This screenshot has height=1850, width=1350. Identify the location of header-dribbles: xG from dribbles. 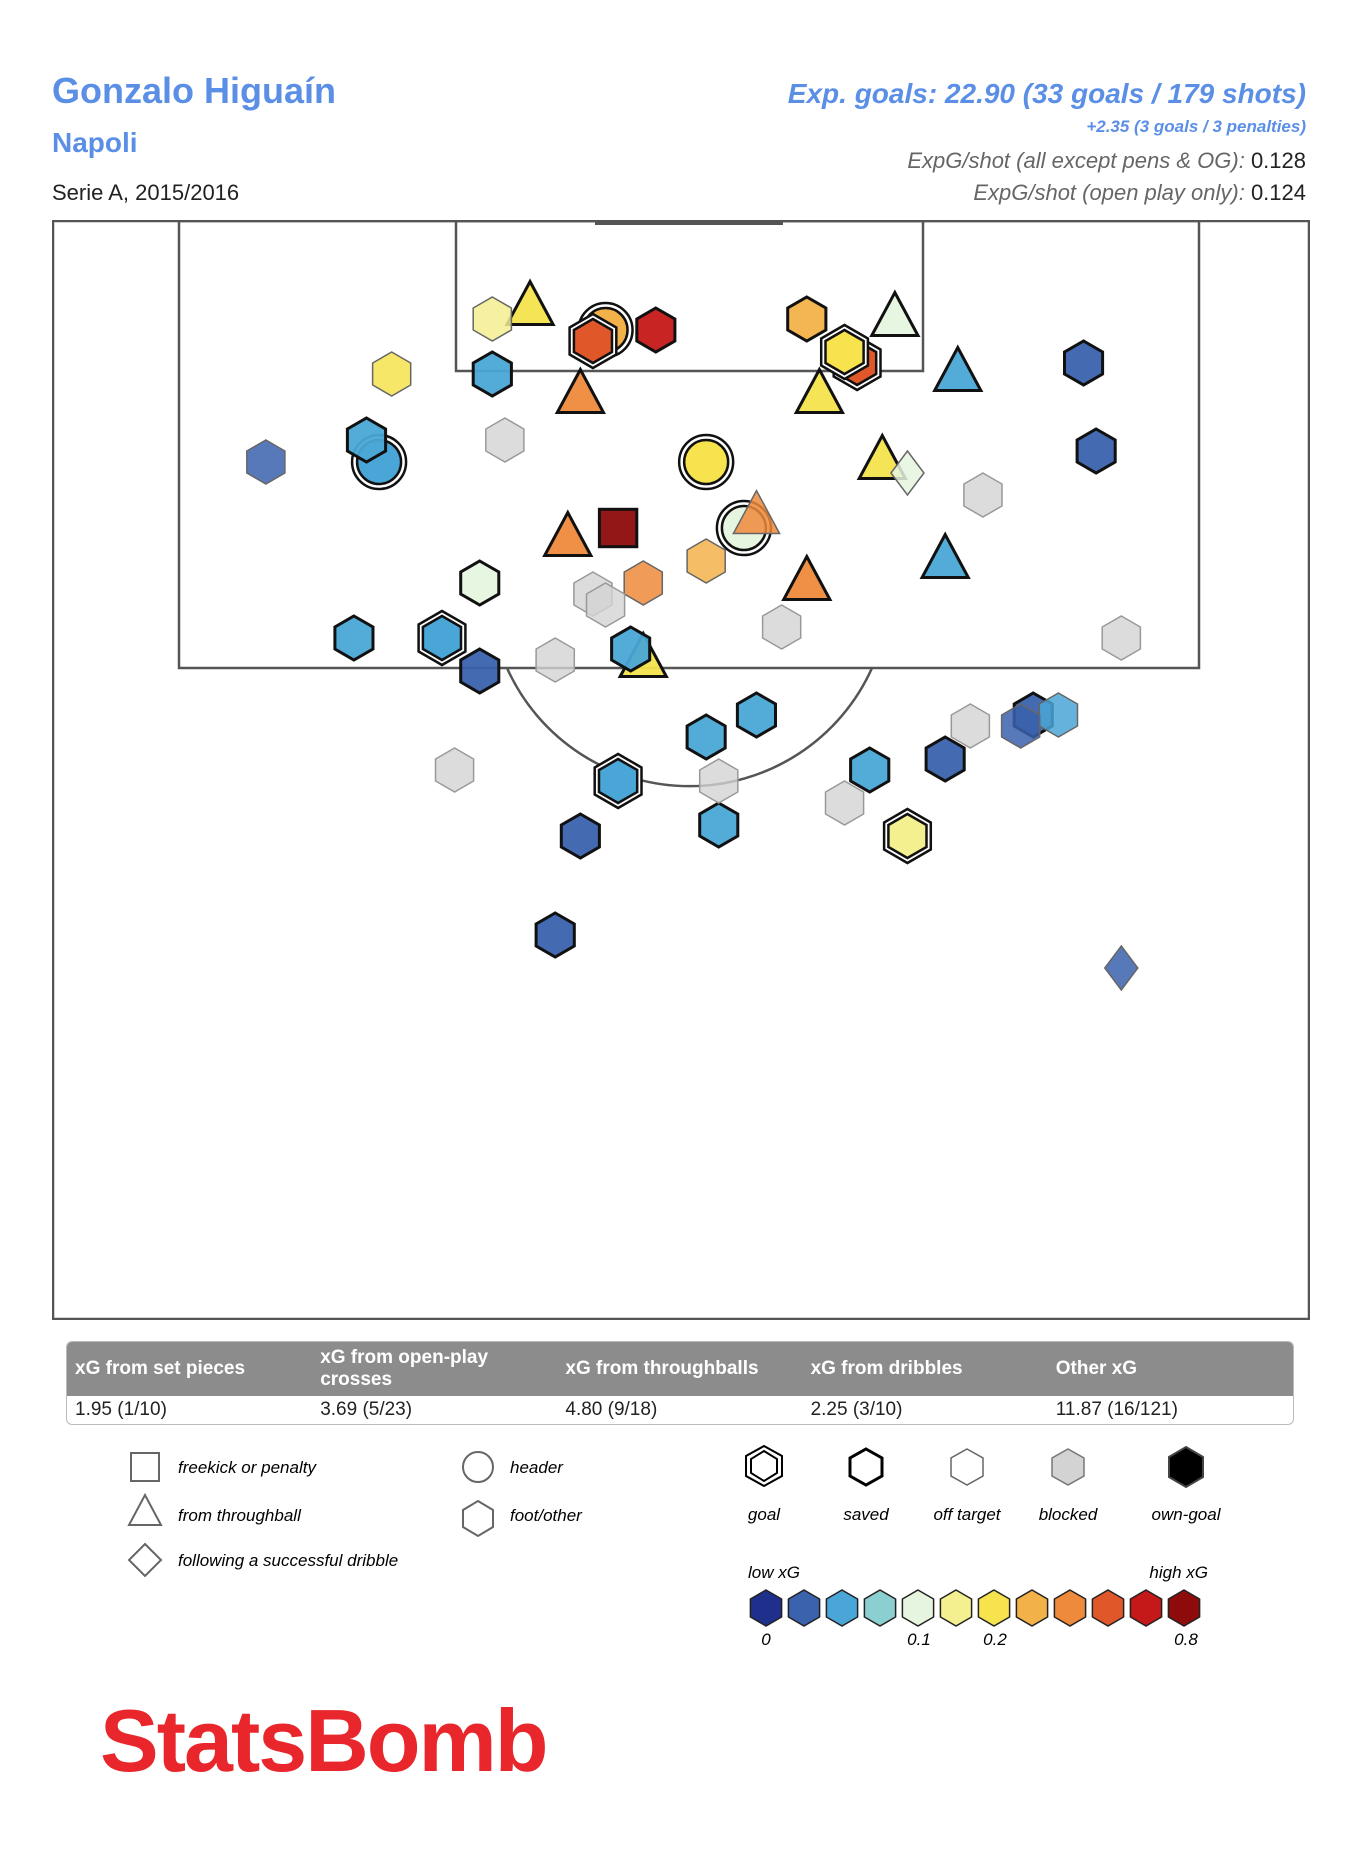
(925, 1369).